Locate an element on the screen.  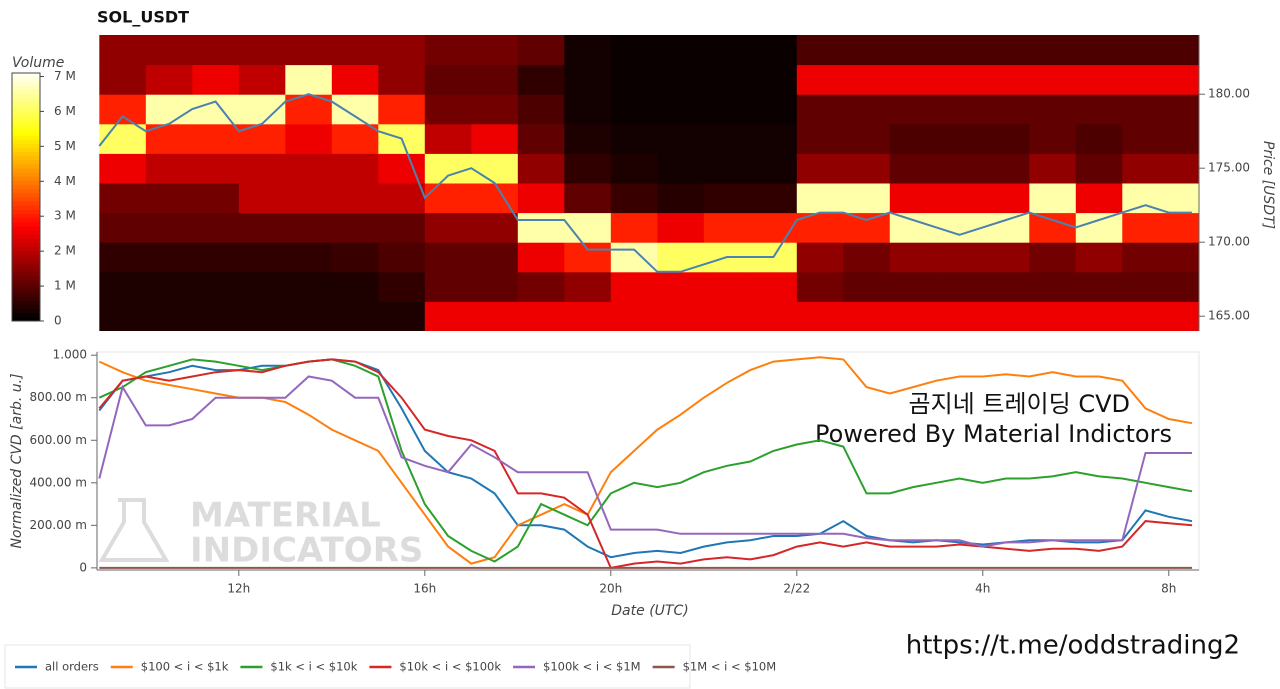
colorbar-tick-label: 7 M is located at coordinates (65, 76).